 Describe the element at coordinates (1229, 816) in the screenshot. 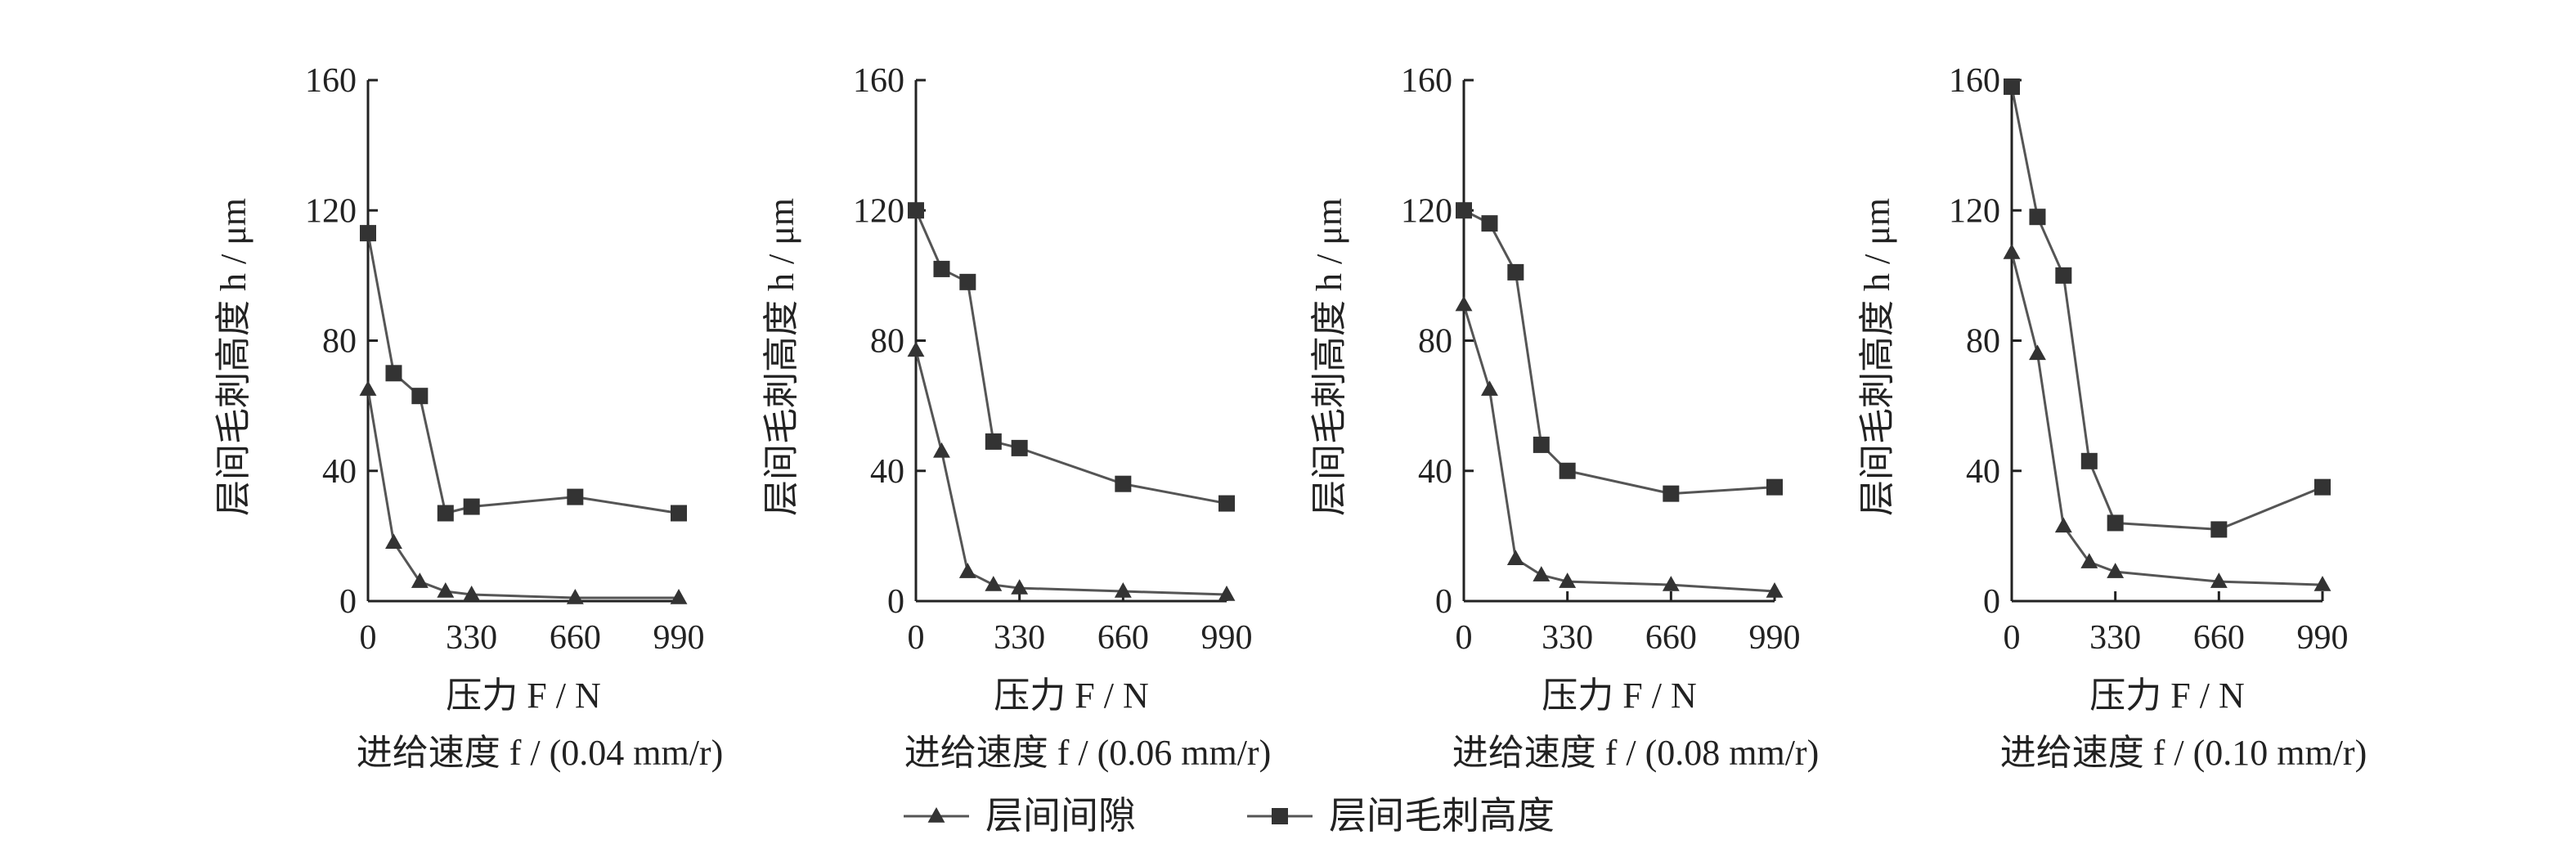

I see `legend: 层间间隙 层间毛刺高度` at that location.